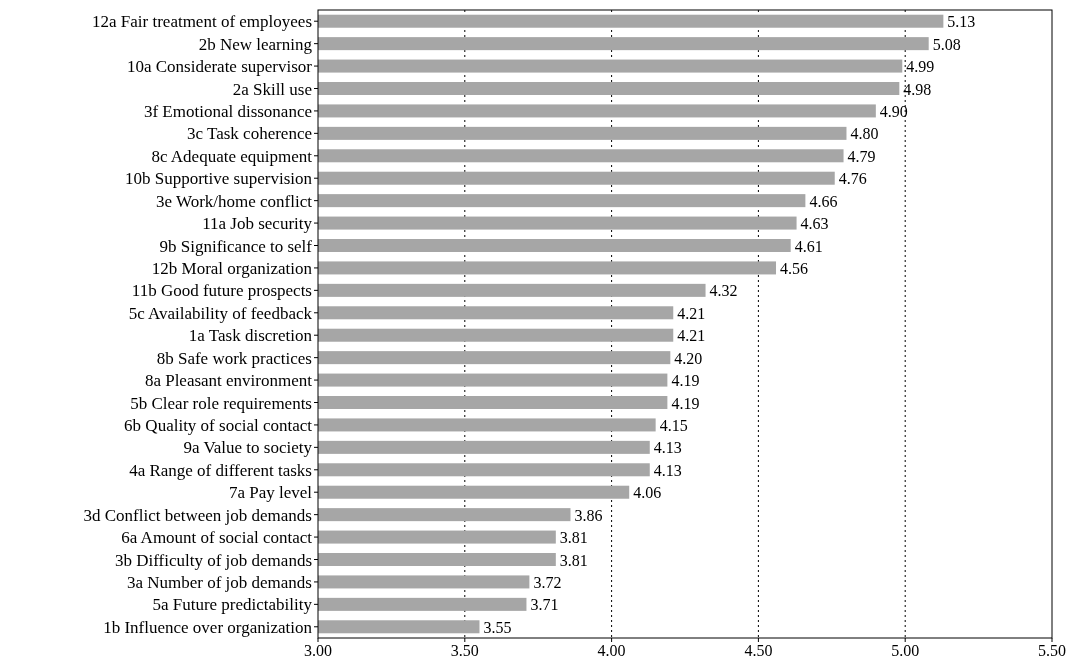 The height and width of the screenshot is (658, 1074). What do you see at coordinates (217, 538) in the screenshot?
I see `y-tick-label: 6a Amount of social contact` at bounding box center [217, 538].